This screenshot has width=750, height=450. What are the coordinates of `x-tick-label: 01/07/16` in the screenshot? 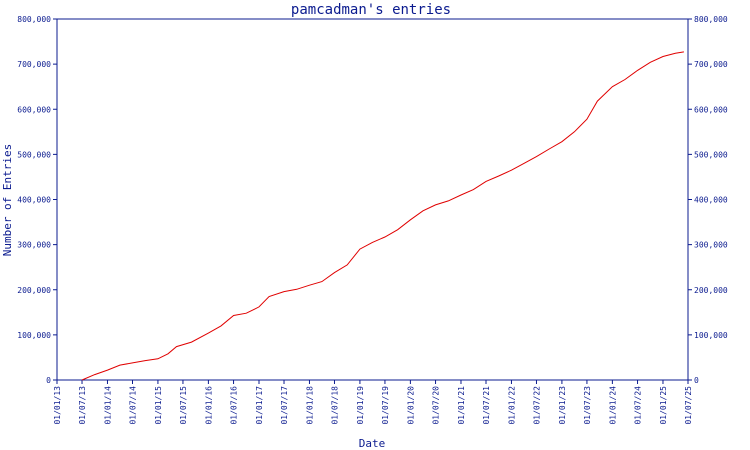 It's located at (234, 405).